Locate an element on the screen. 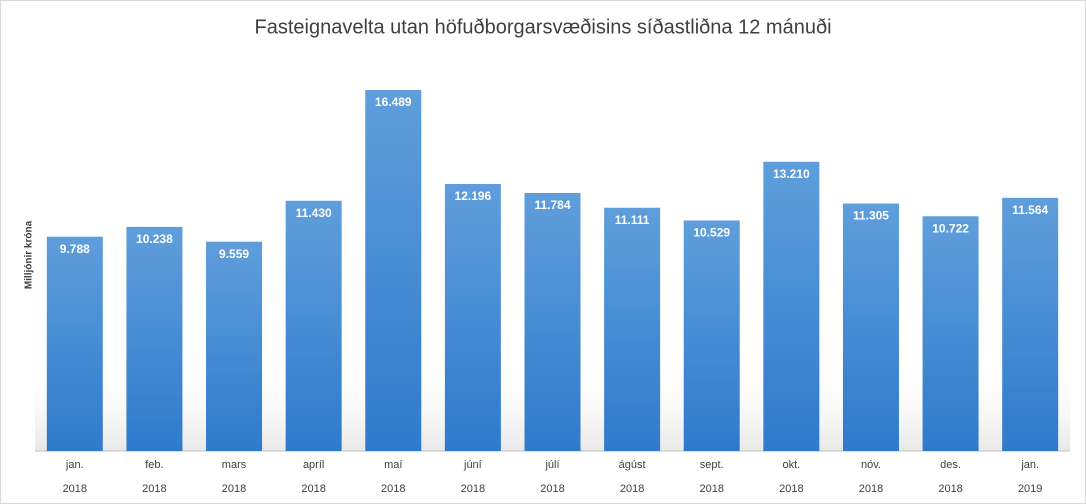  x-tick-year: 2019 is located at coordinates (1030, 489).